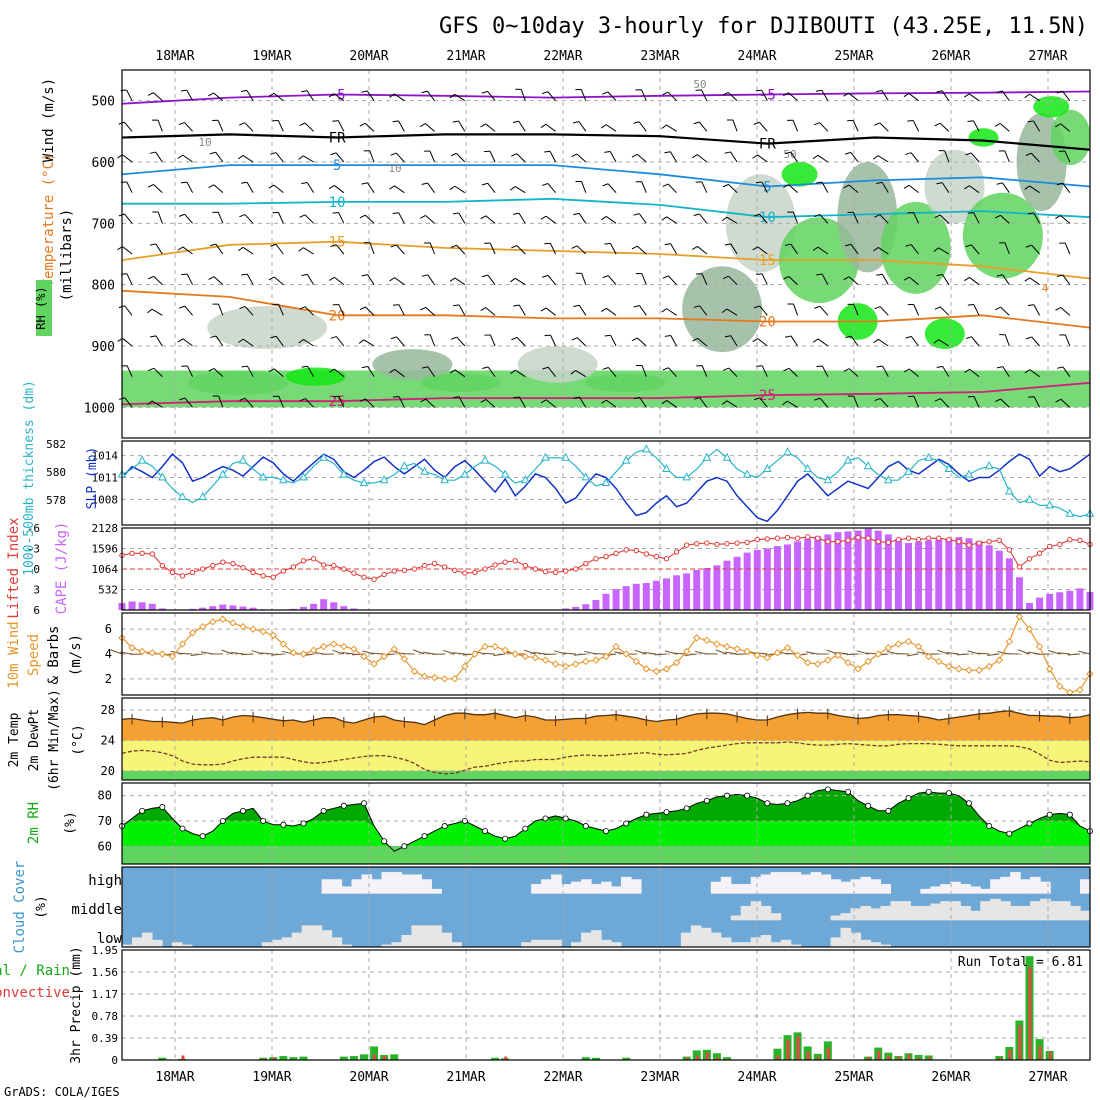 This screenshot has height=1100, width=1100. What do you see at coordinates (105, 499) in the screenshot?
I see `slp-tick: 1008` at bounding box center [105, 499].